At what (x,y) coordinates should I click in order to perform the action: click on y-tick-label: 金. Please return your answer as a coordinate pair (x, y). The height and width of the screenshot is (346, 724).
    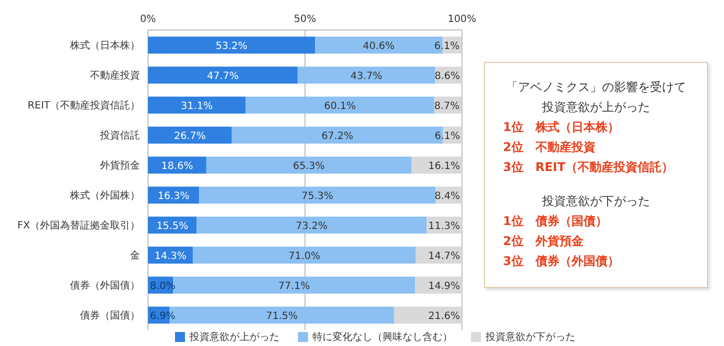
    Looking at the image, I should click on (135, 256).